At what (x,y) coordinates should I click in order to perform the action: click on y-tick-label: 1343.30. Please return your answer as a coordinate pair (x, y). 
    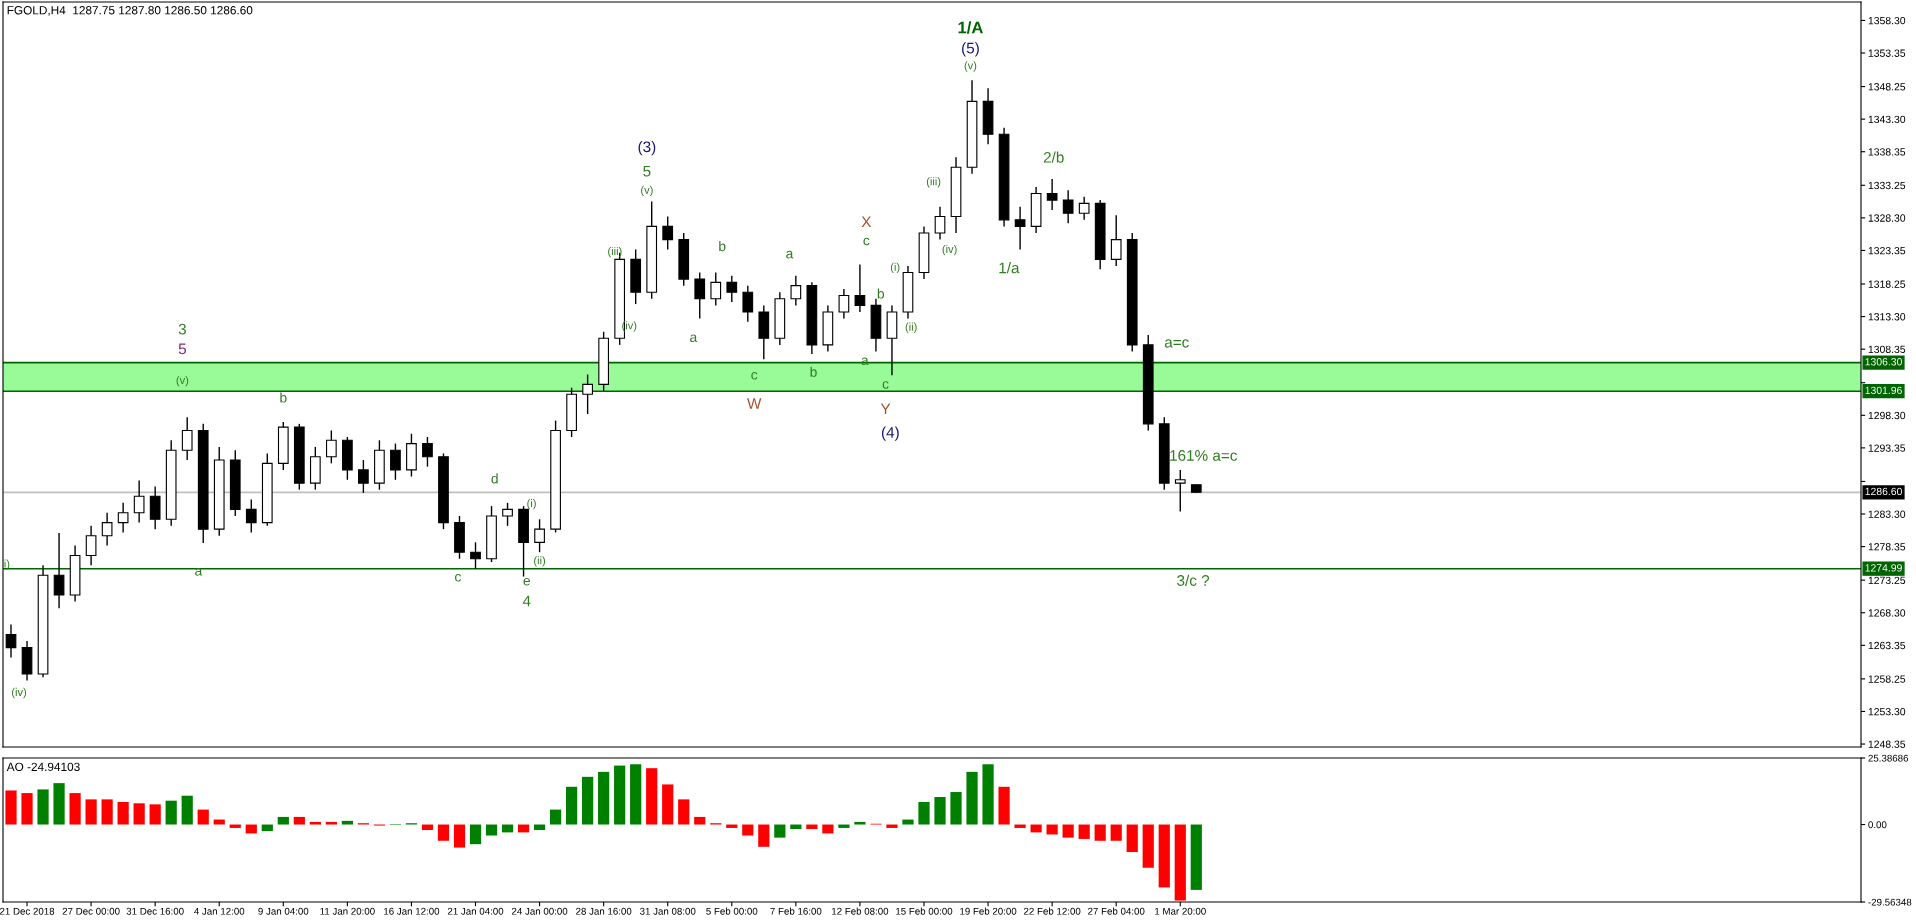
    Looking at the image, I should click on (1887, 119).